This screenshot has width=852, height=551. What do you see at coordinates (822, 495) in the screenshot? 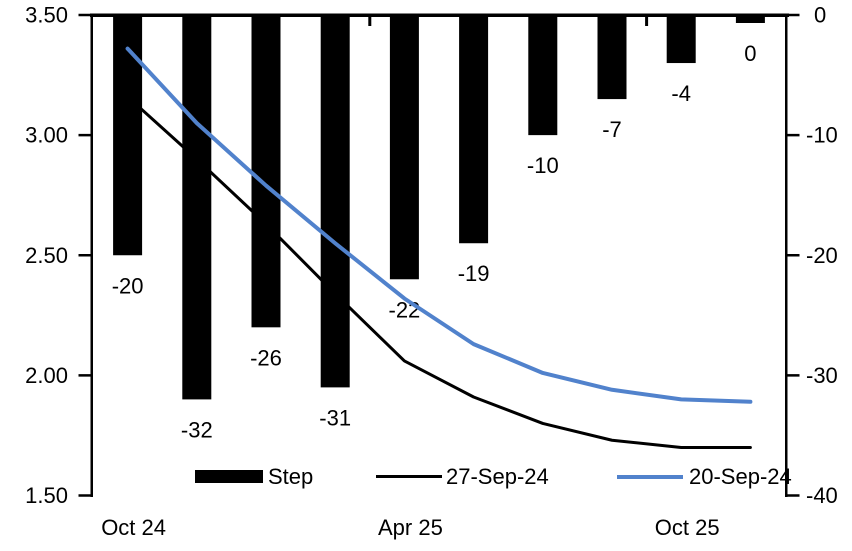
I see `right-axis-tick-label: -40` at bounding box center [822, 495].